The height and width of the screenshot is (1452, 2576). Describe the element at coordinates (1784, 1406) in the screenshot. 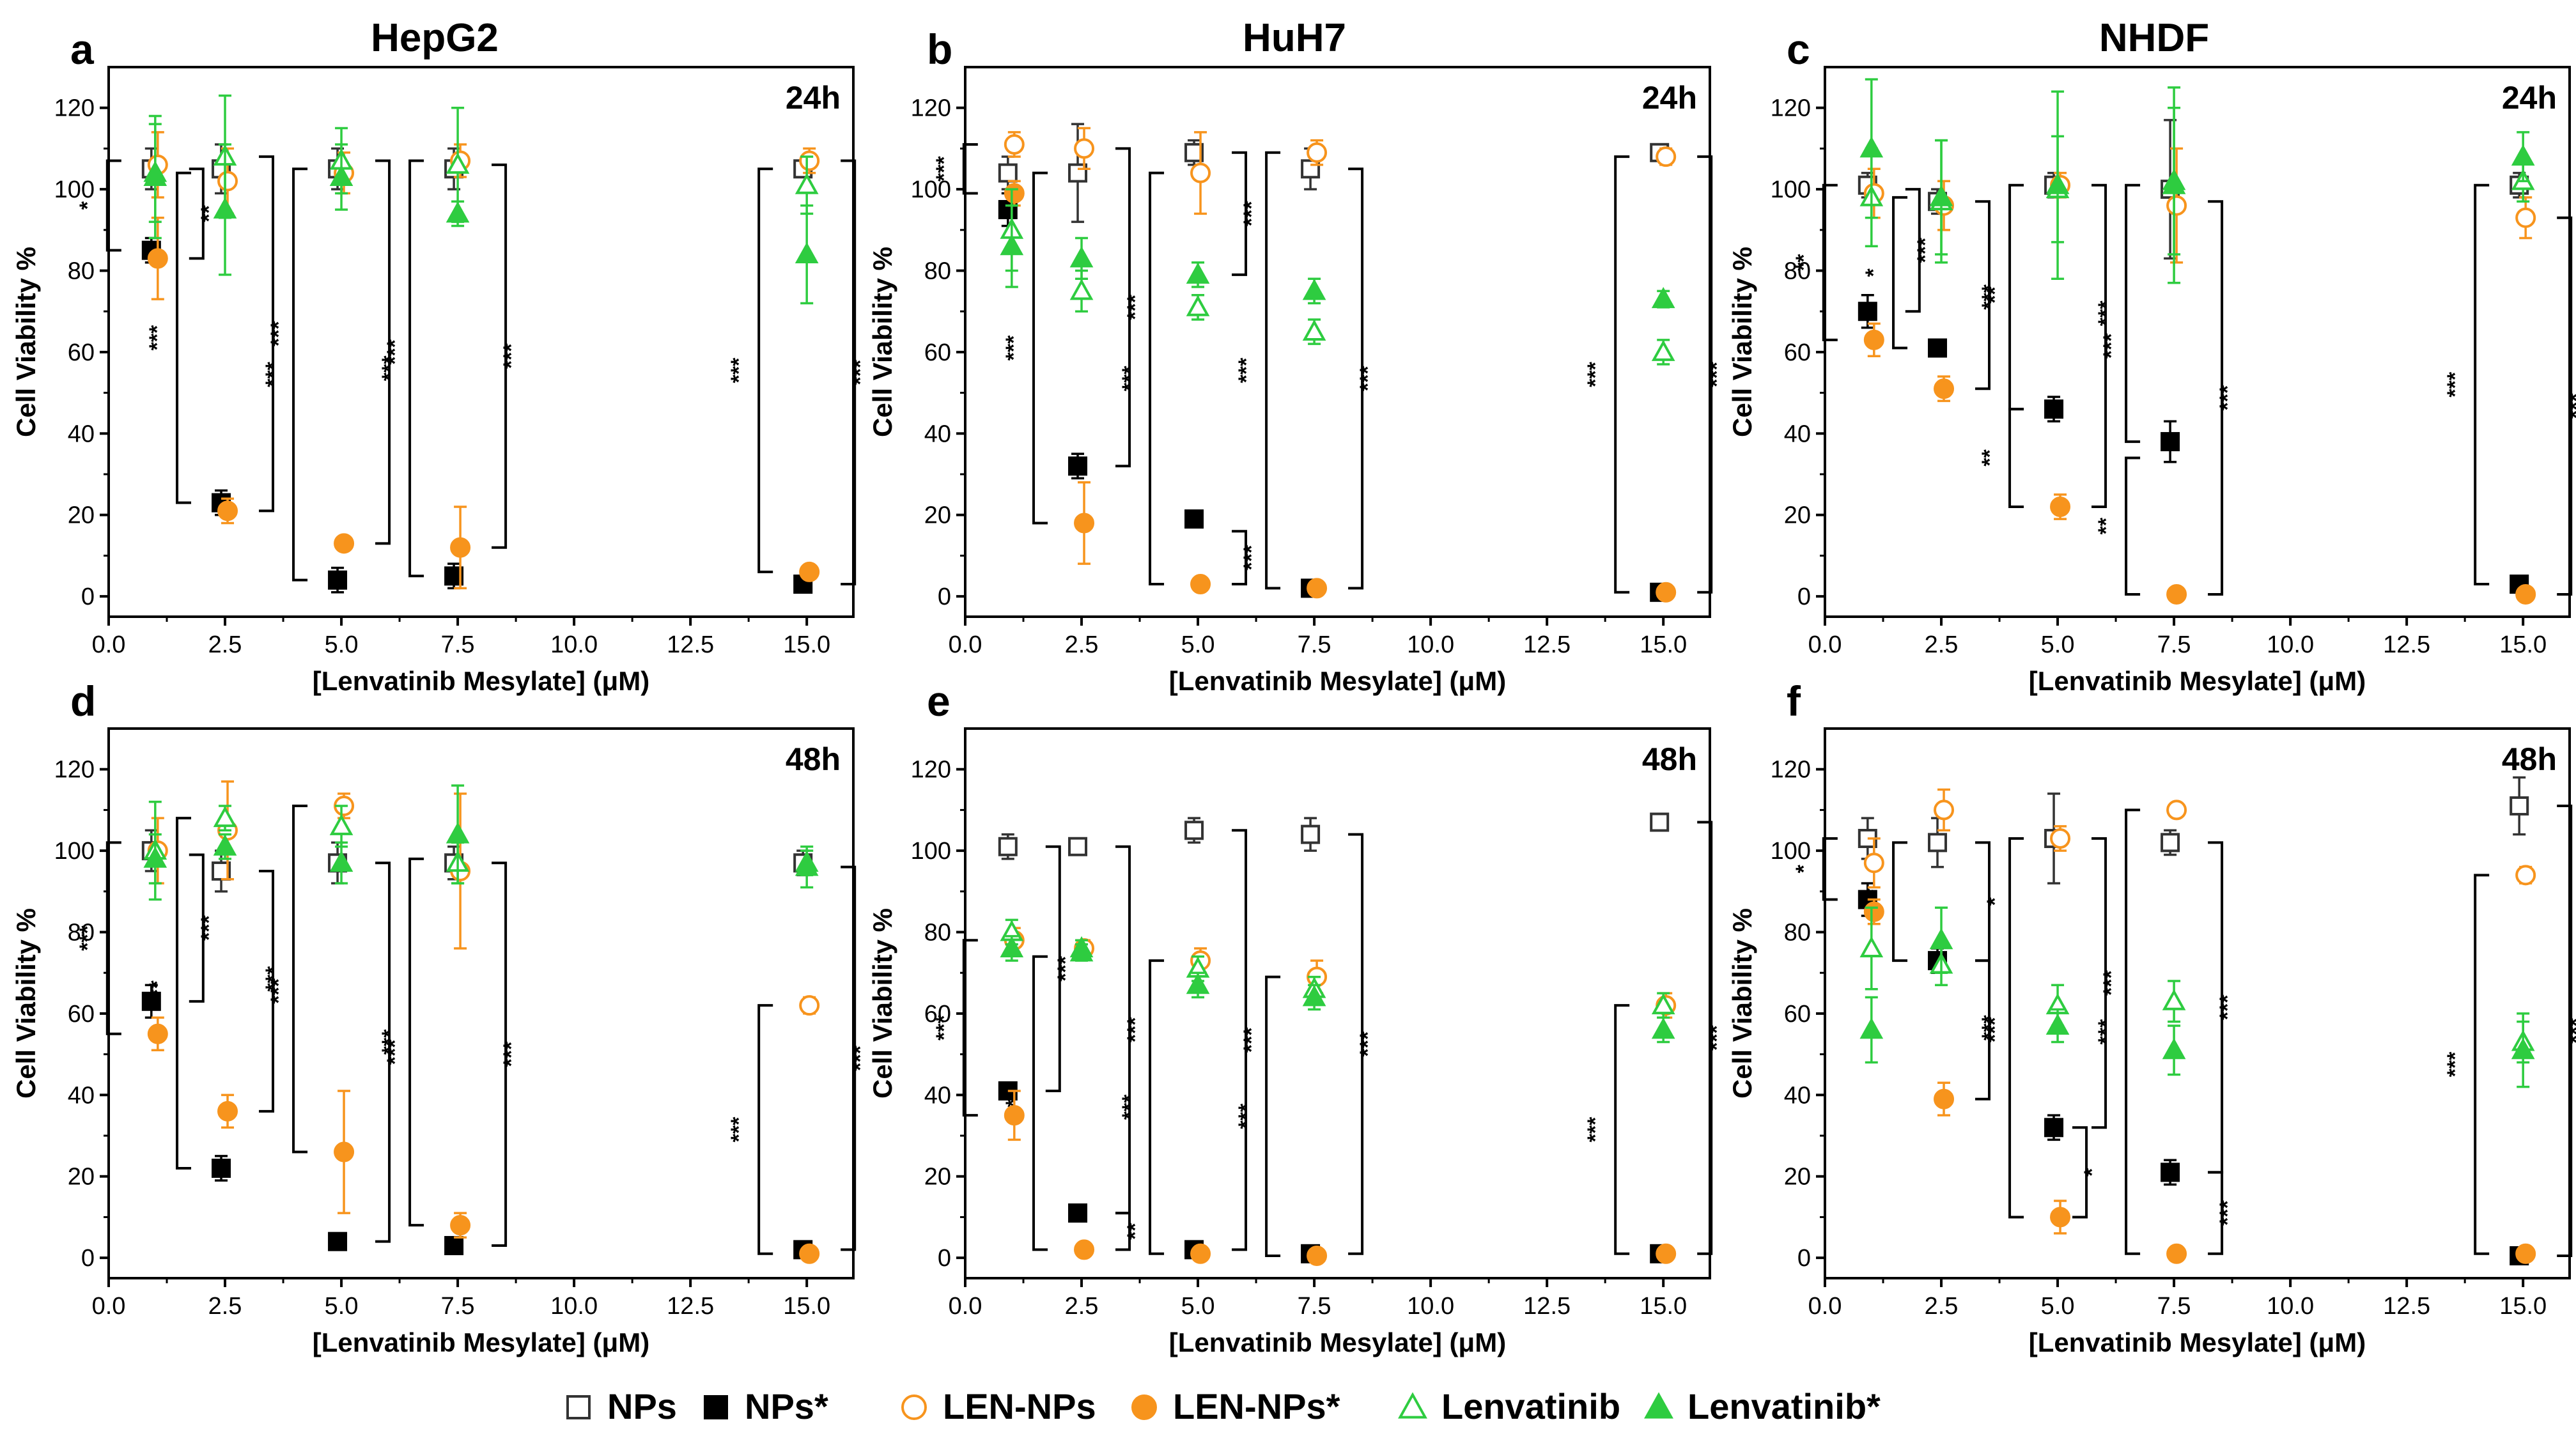

I see `legend-label: Lenvatinib*` at that location.